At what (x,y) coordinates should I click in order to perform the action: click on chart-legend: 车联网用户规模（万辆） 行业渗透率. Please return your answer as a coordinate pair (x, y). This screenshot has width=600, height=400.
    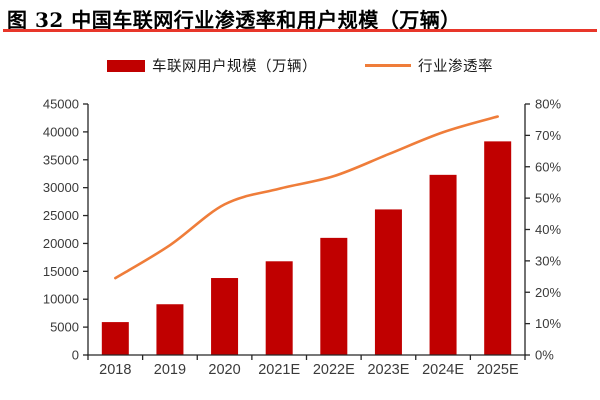
    Looking at the image, I should click on (300, 65).